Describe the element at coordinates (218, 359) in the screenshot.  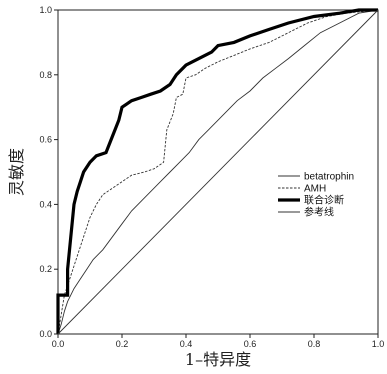
I see `x-axis-title: 1–特异度` at that location.